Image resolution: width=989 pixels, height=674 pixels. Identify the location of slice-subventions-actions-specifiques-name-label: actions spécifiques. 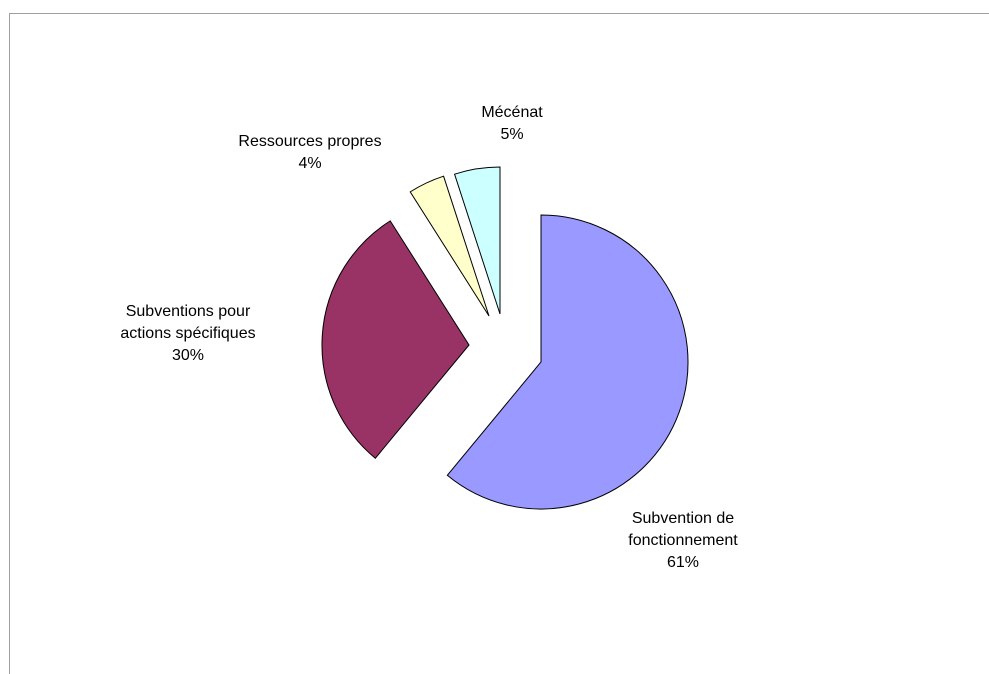
(187, 333).